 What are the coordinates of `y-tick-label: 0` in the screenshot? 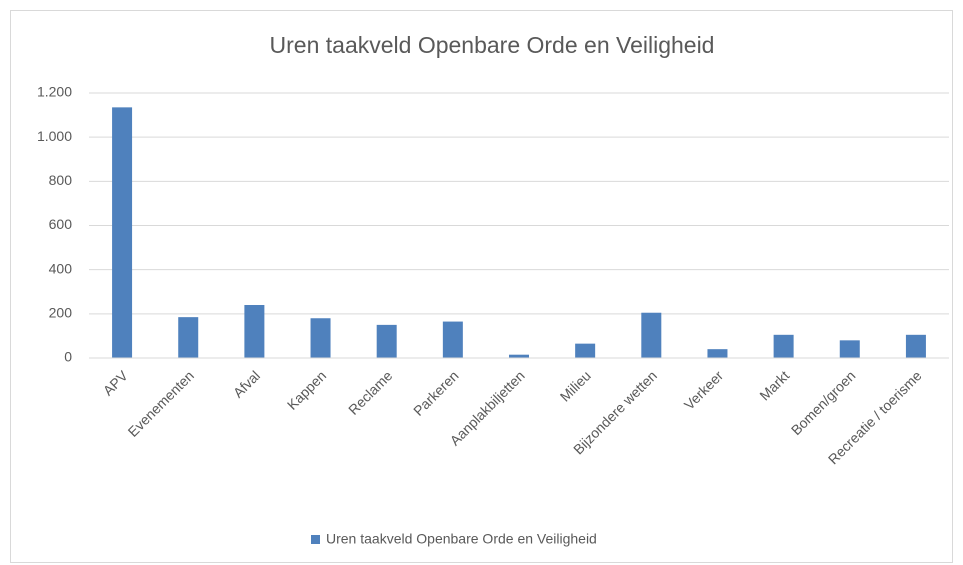 It's located at (68, 357).